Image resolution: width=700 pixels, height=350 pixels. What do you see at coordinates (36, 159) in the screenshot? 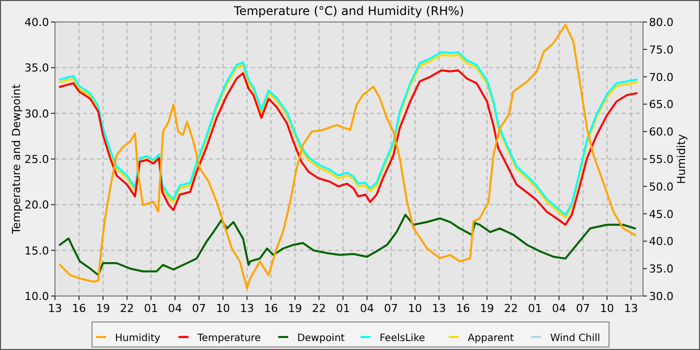
I see `y-tick-label: 25.0` at bounding box center [36, 159].